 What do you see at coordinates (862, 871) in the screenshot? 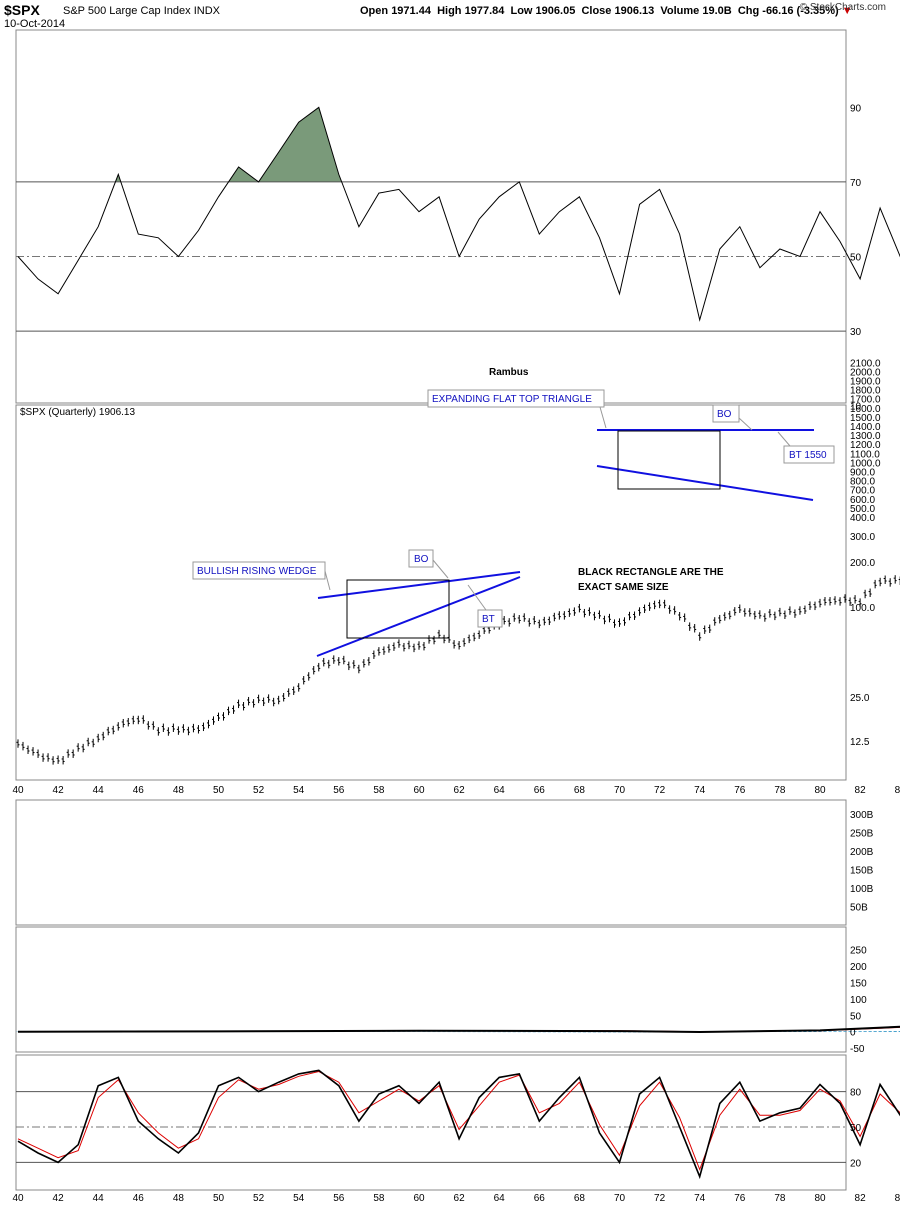
I see `volume-tick-label: 150B` at bounding box center [862, 871].